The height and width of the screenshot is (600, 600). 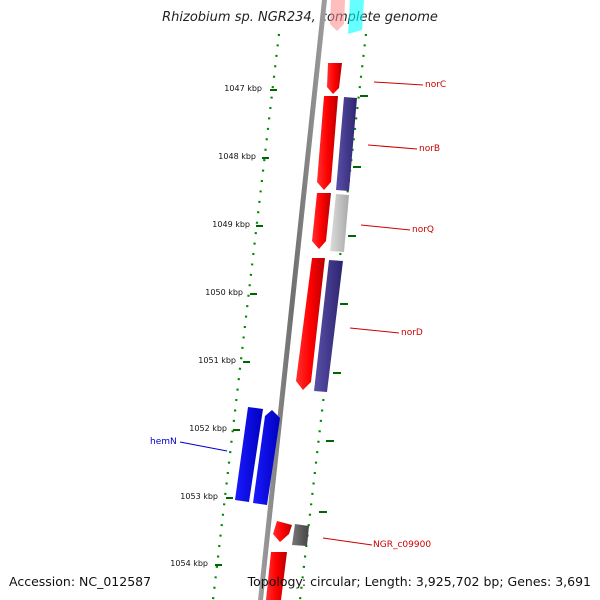 I want to click on gene-norQ-red, so click(x=321, y=221).